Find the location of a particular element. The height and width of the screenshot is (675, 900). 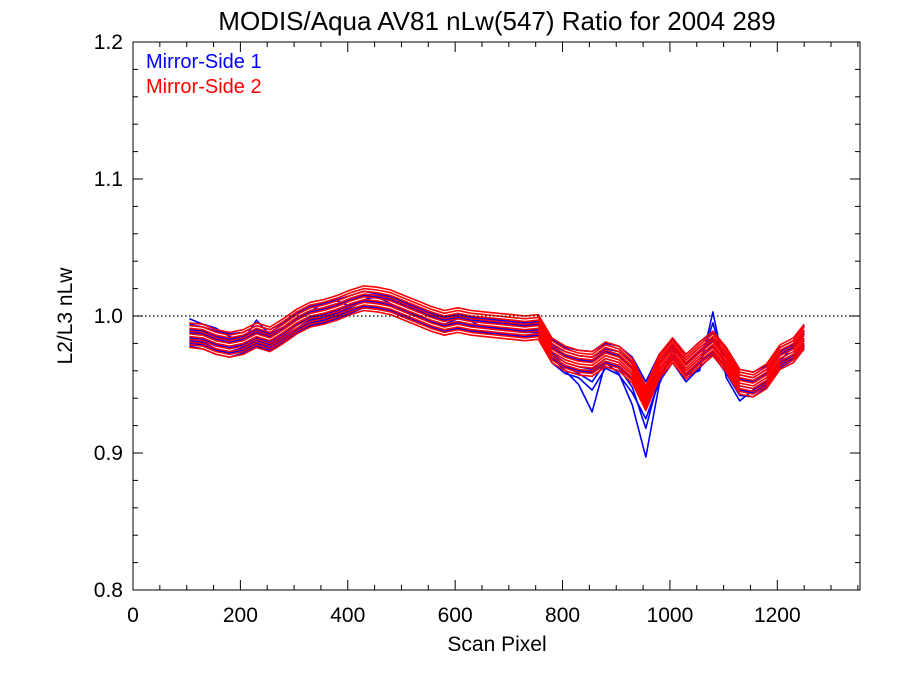

legend: Mirror-Side 1 Mirror-Side 2 is located at coordinates (204, 74).